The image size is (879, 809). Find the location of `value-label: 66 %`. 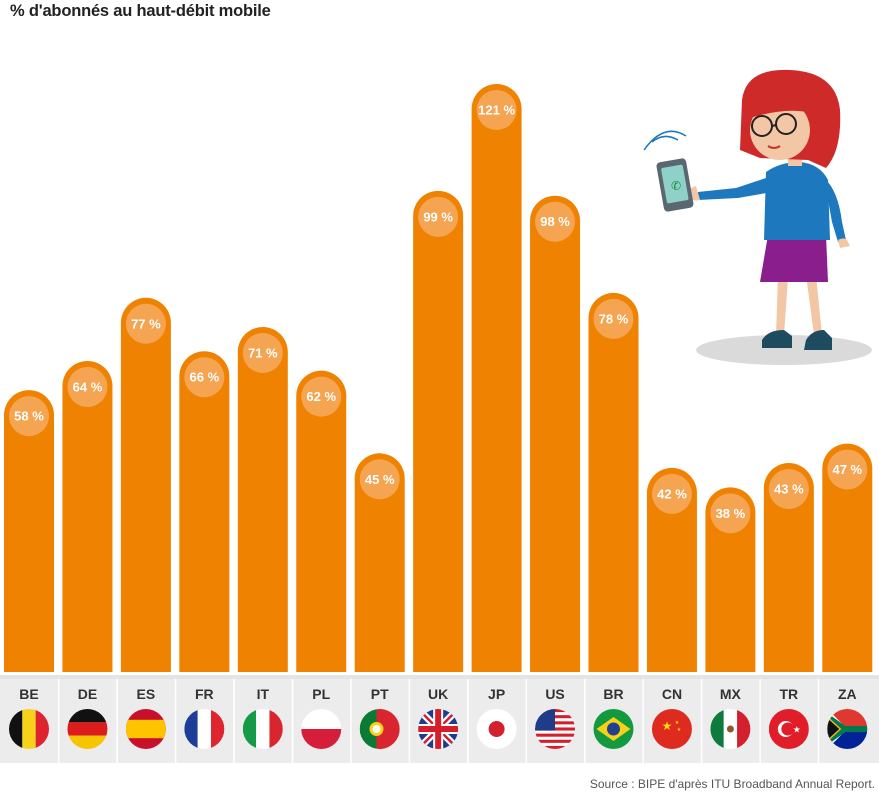

value-label: 66 % is located at coordinates (205, 377).